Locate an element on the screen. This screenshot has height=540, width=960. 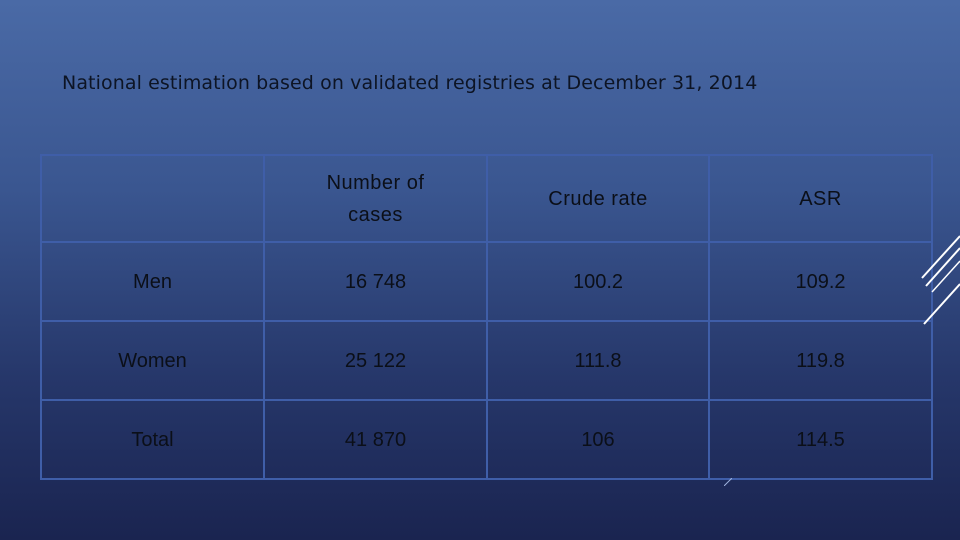
cell-asr: 114.5 is located at coordinates (820, 439).